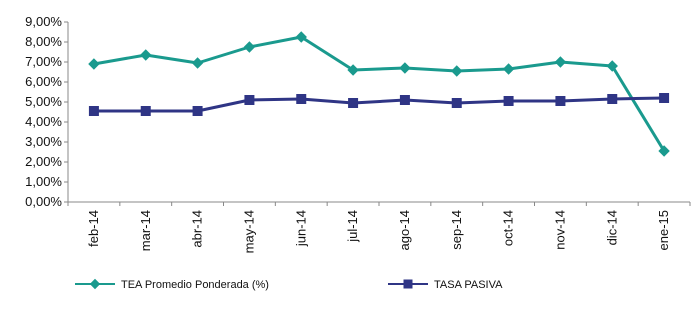 This screenshot has width=698, height=321. What do you see at coordinates (468, 285) in the screenshot?
I see `legend-label: TASA PASIVA` at bounding box center [468, 285].